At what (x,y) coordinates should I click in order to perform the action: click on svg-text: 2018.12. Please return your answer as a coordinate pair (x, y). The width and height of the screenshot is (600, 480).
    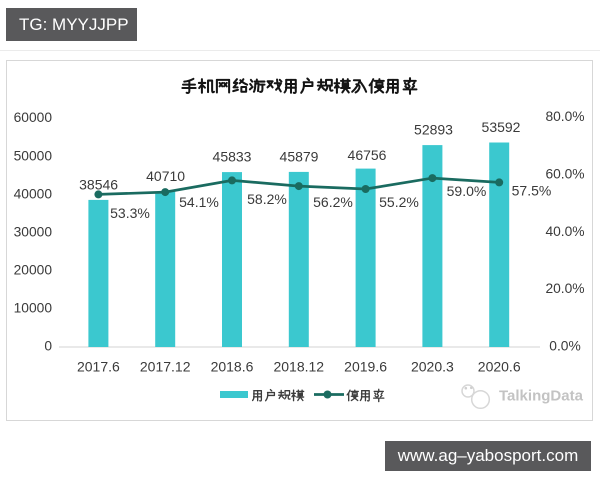
    Looking at the image, I should click on (298, 367).